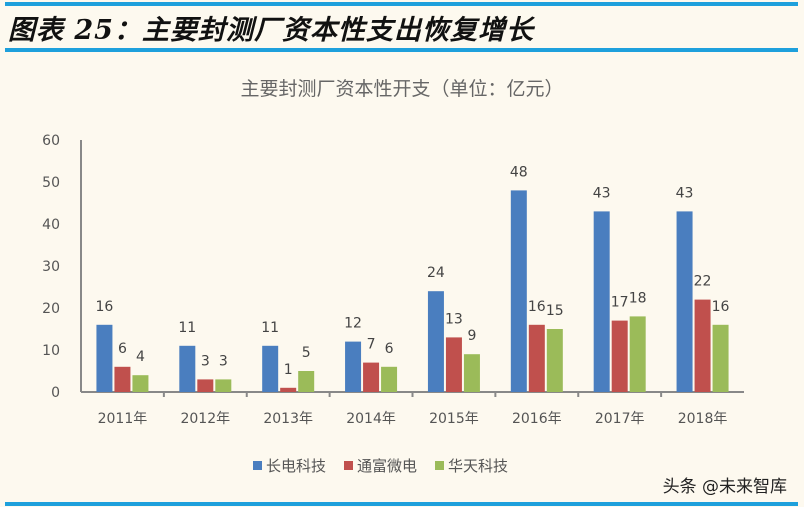 The height and width of the screenshot is (507, 804). What do you see at coordinates (140, 357) in the screenshot?
I see `data-label: 4` at bounding box center [140, 357].